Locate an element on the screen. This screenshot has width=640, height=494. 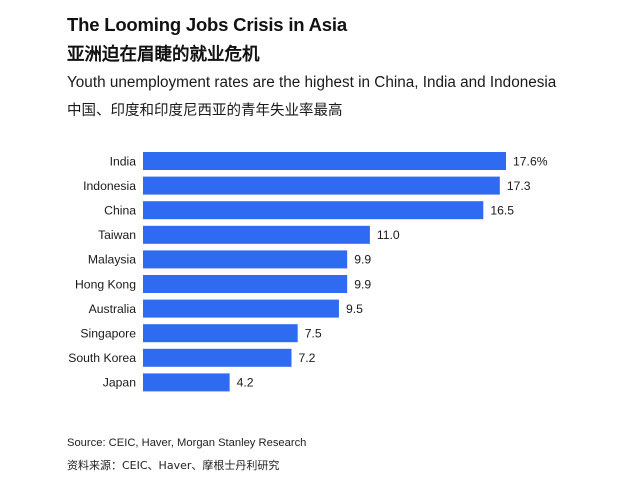
category-label: Japan is located at coordinates (119, 383).